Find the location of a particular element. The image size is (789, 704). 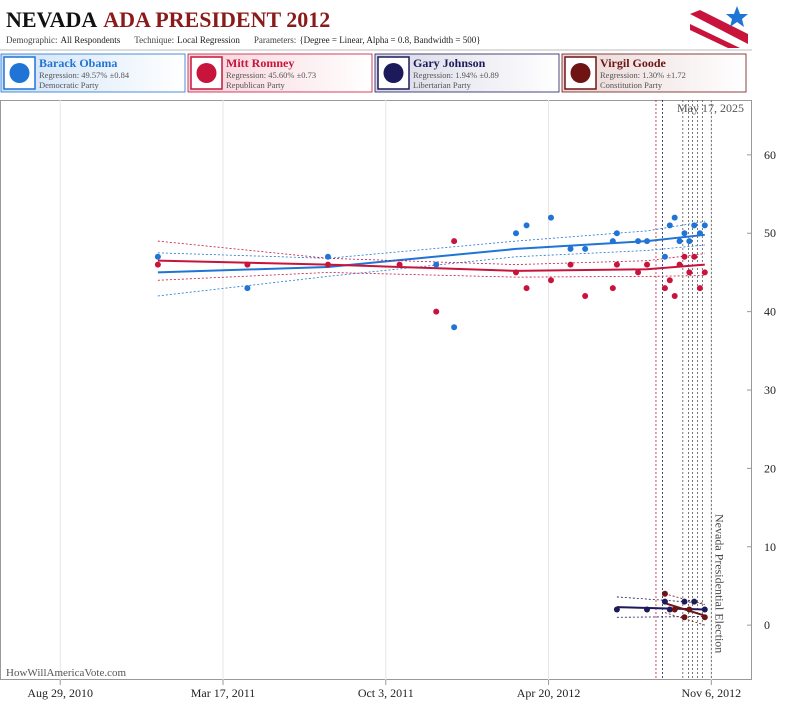

stamp: May 17, 2025 is located at coordinates (710, 108).